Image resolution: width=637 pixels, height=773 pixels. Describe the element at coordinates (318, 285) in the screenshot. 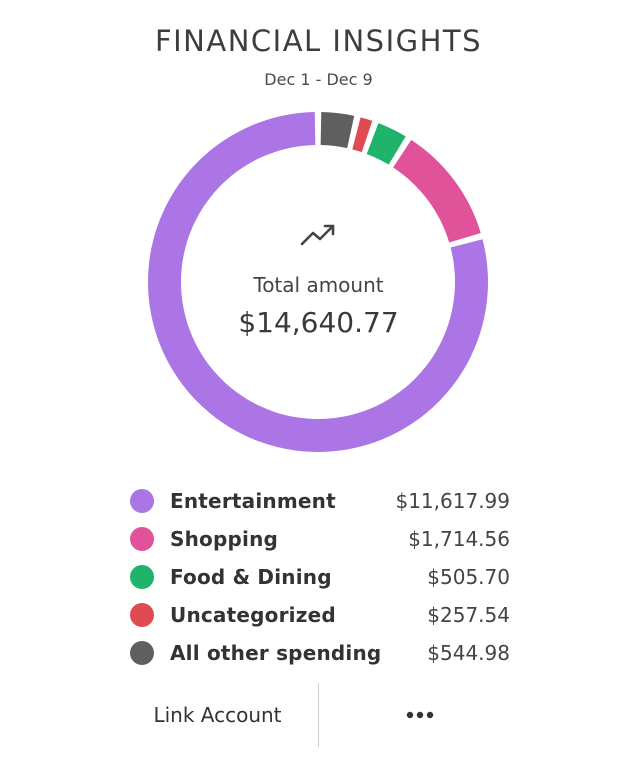

I see `total-amount-label: Total amount` at that location.